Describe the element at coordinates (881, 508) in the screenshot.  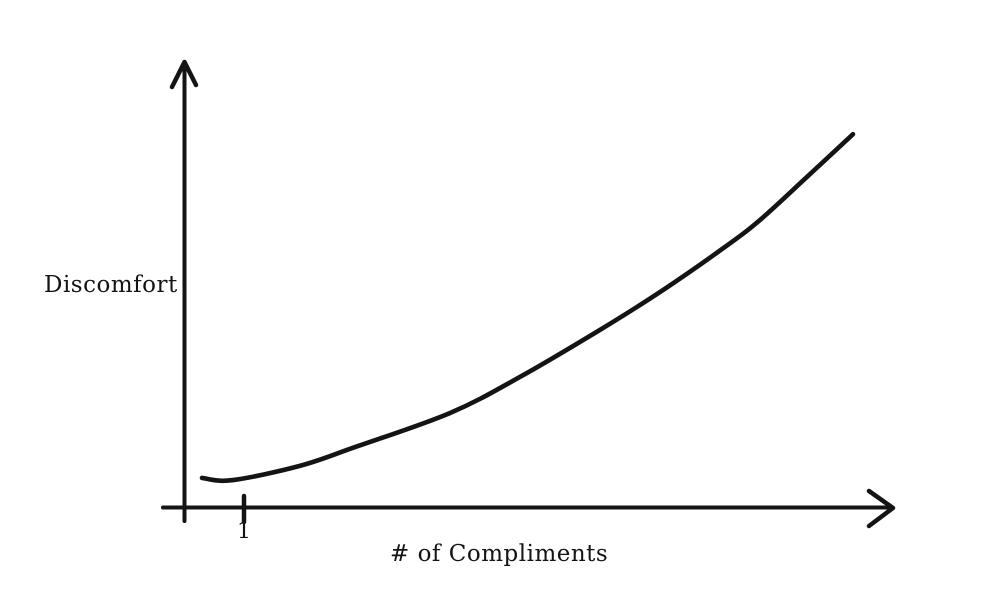
I see `x-axis-arrowhead-icon` at that location.